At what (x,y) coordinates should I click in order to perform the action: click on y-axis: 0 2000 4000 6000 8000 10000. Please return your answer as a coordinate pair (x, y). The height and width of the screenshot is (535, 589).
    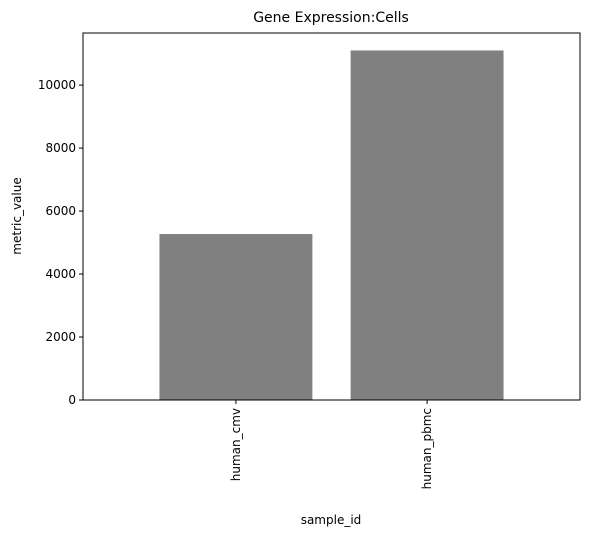
    Looking at the image, I should click on (60, 242).